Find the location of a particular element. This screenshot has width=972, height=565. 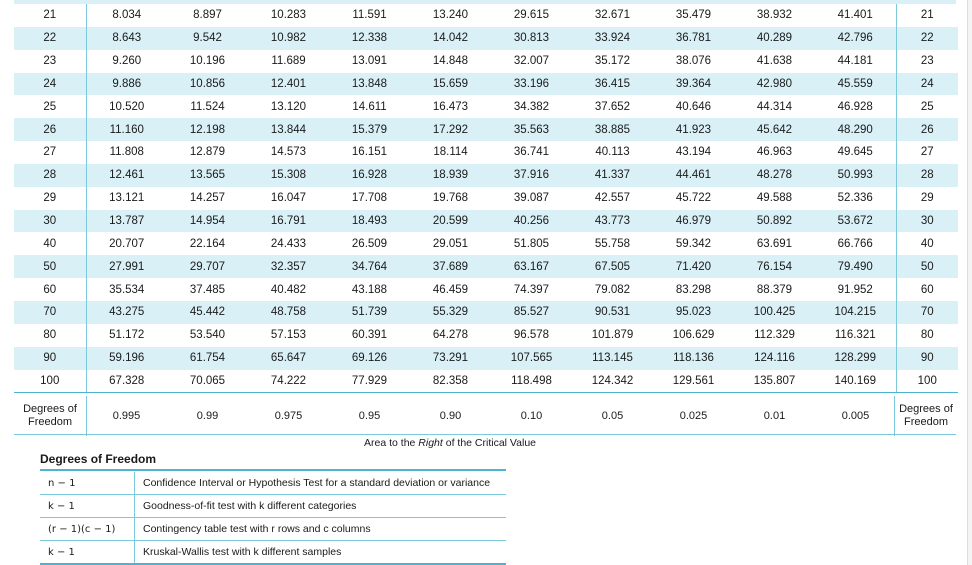

critical-value-cell: 34.764 is located at coordinates (369, 267).